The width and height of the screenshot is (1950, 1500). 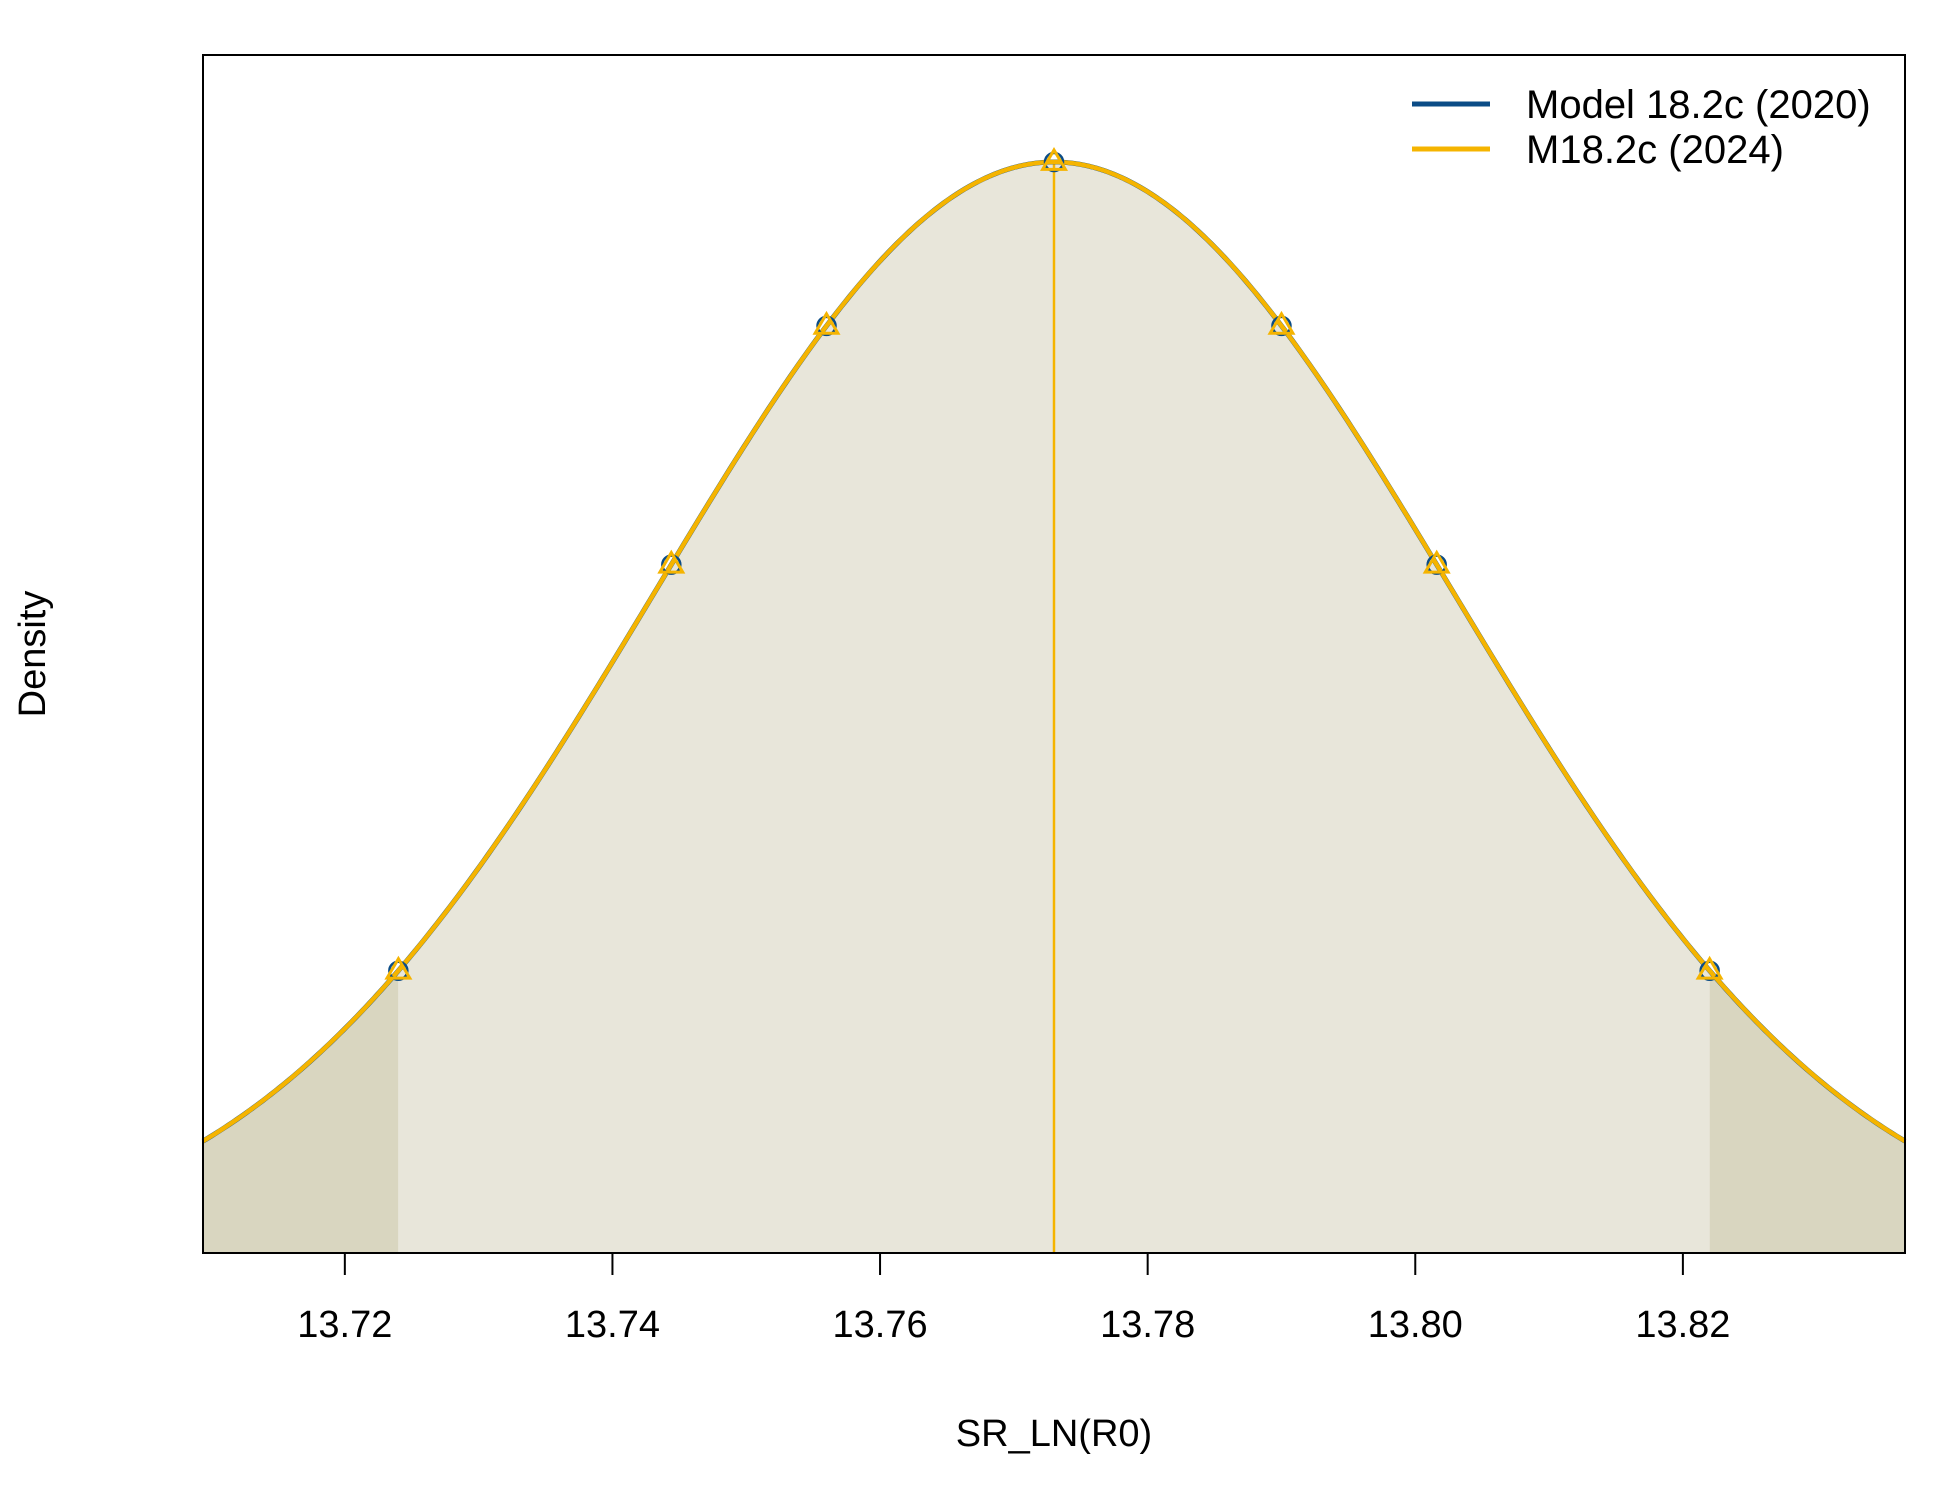 What do you see at coordinates (612, 1325) in the screenshot?
I see `x-tick-label-1: 13.74` at bounding box center [612, 1325].